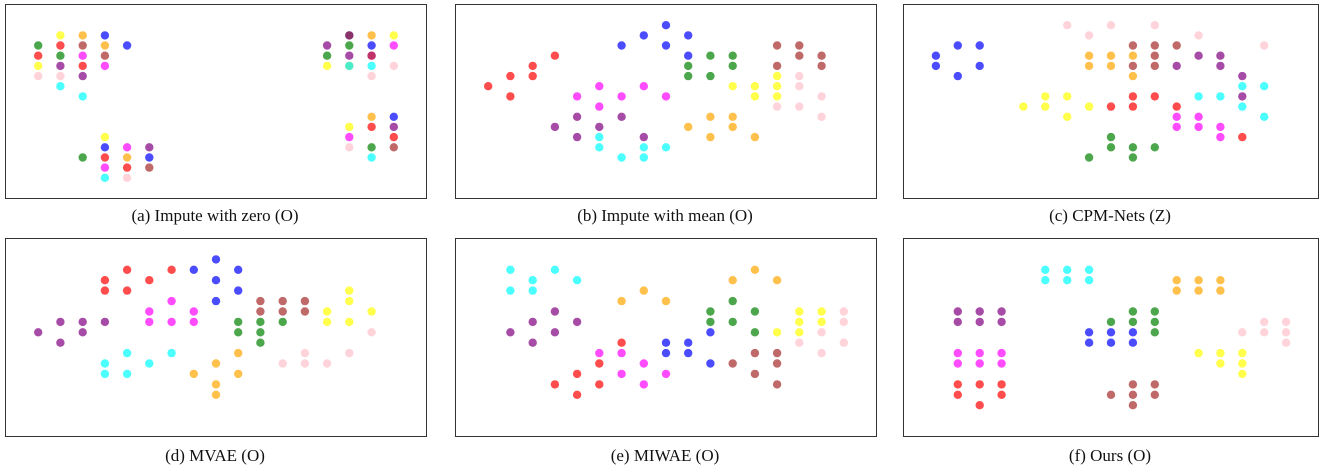 The width and height of the screenshot is (1322, 469). Describe the element at coordinates (1122, 337) in the screenshot. I see `scatter-svg` at that location.